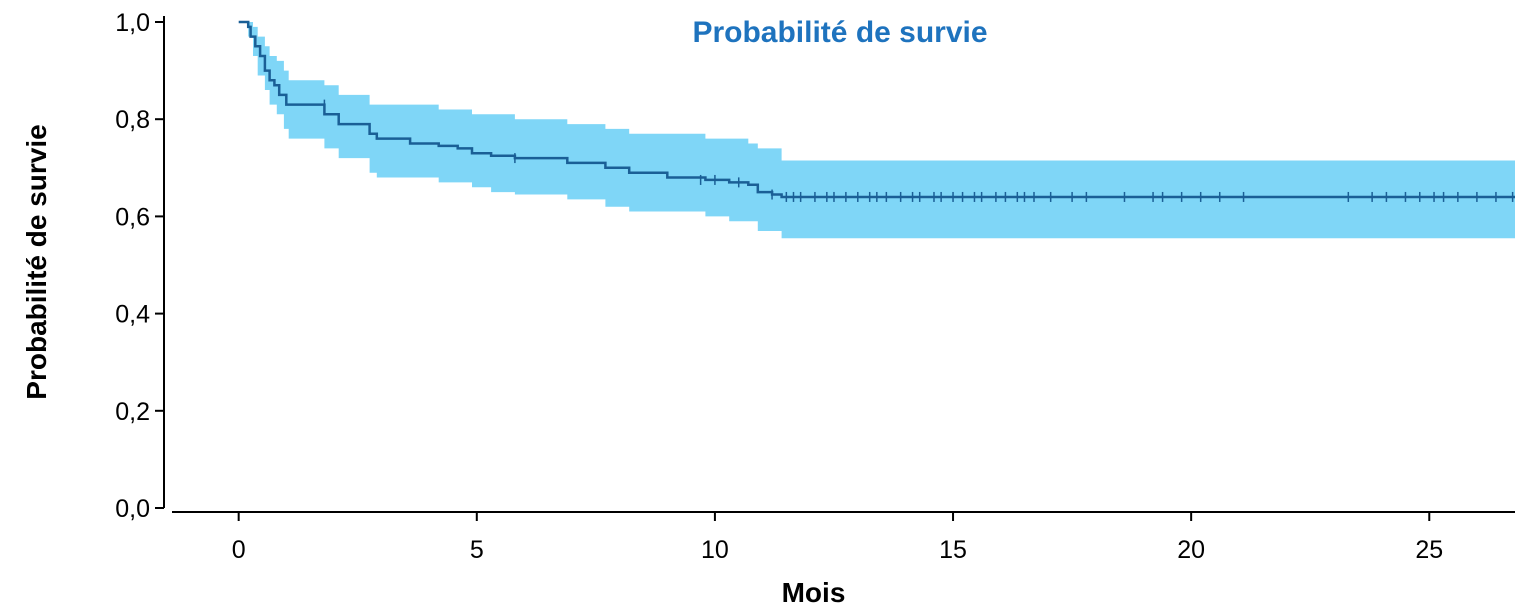 This screenshot has width=1521, height=611. What do you see at coordinates (132, 120) in the screenshot?
I see `y-tick-label: 0,8` at bounding box center [132, 120].